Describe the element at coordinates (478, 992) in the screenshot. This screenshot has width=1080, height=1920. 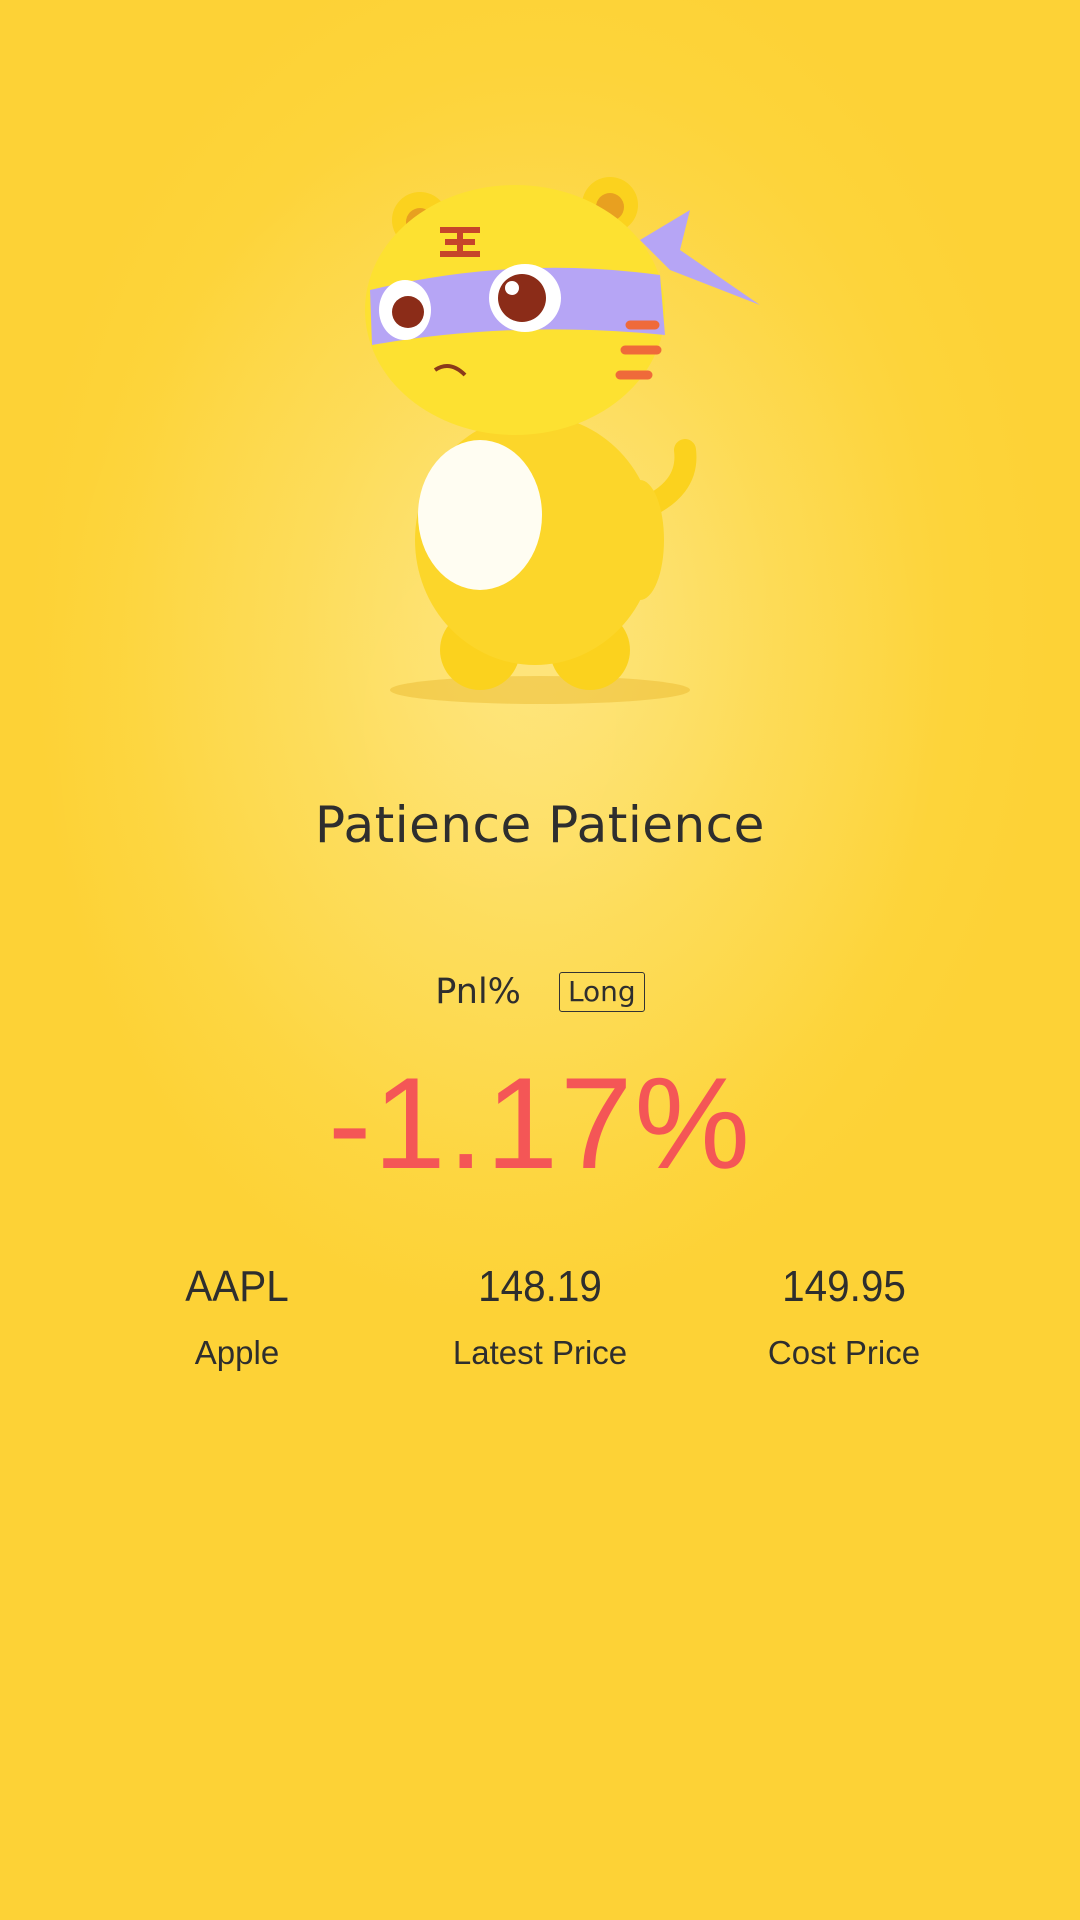
I see `pnl-label: Pnl%` at that location.